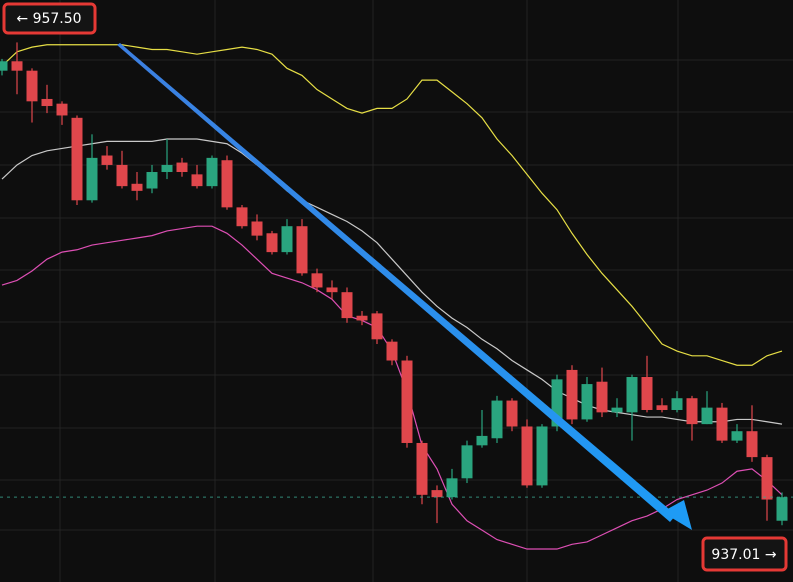 This screenshot has height=582, width=793. I want to click on low-label: 937.01 →, so click(744, 554).